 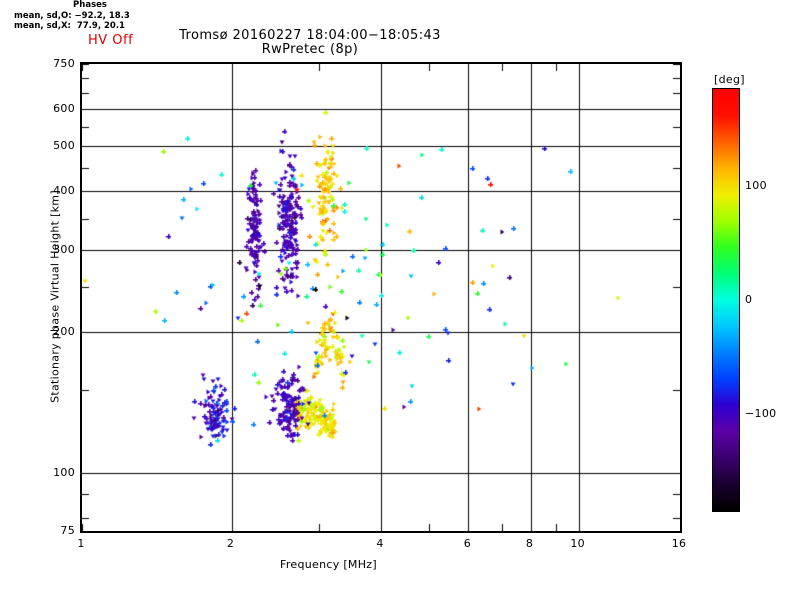 What do you see at coordinates (230, 543) in the screenshot?
I see `x-tick-label-2: 2` at bounding box center [230, 543].